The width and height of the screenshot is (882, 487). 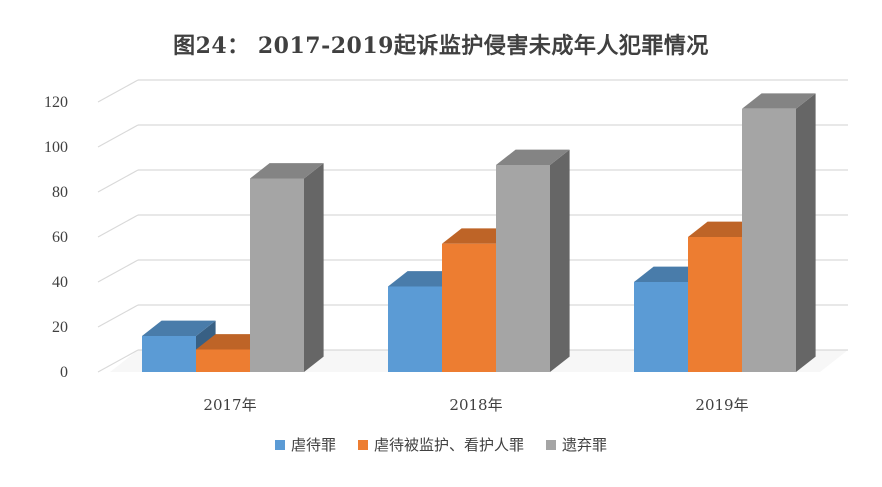 I want to click on legend-item: 遗弃罪, so click(x=576, y=444).